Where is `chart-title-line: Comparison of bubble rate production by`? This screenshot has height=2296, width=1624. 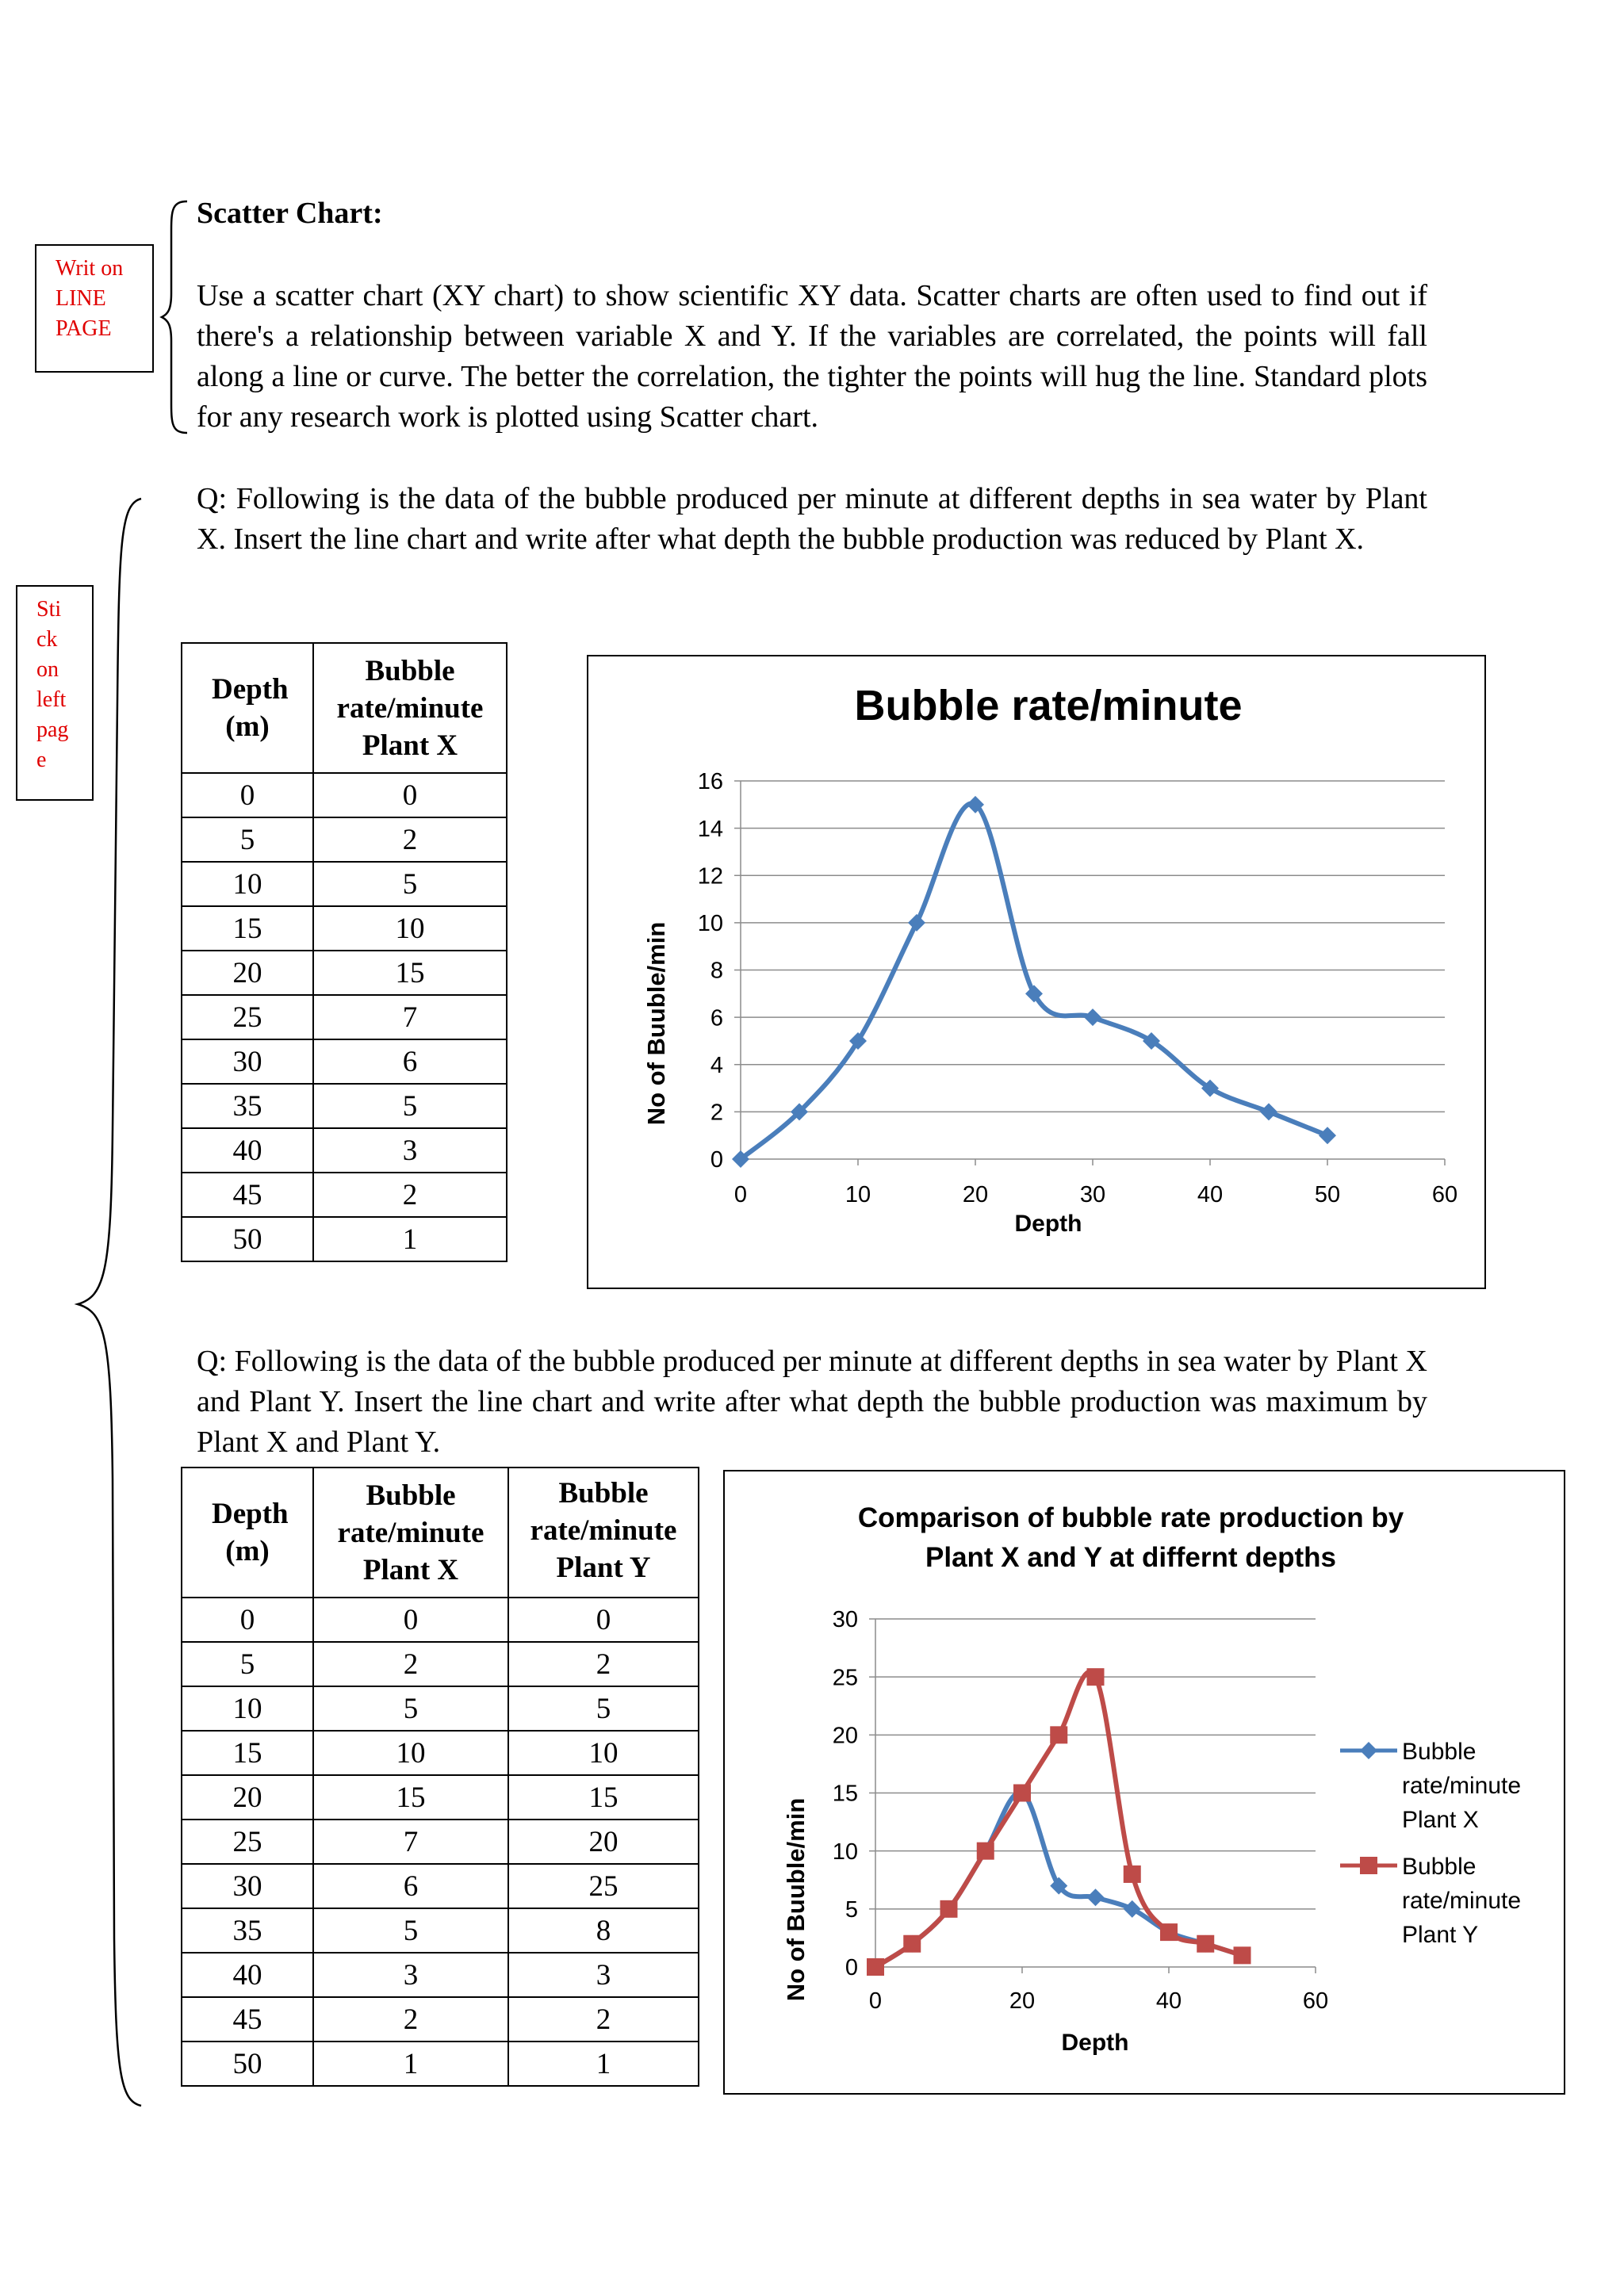 chart-title-line: Comparison of bubble rate production by is located at coordinates (1131, 1518).